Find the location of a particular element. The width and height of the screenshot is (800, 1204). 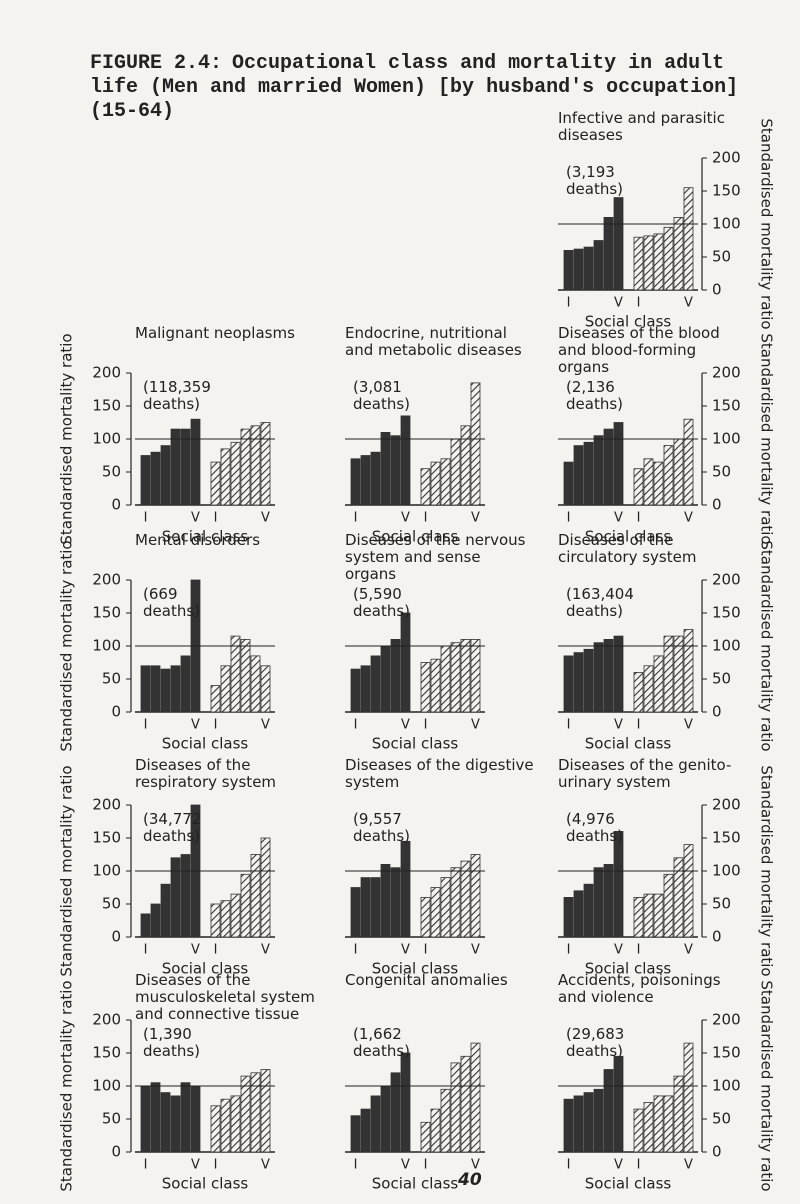

chart-title: Diseases of the genito-urinary system is located at coordinates (645, 773).